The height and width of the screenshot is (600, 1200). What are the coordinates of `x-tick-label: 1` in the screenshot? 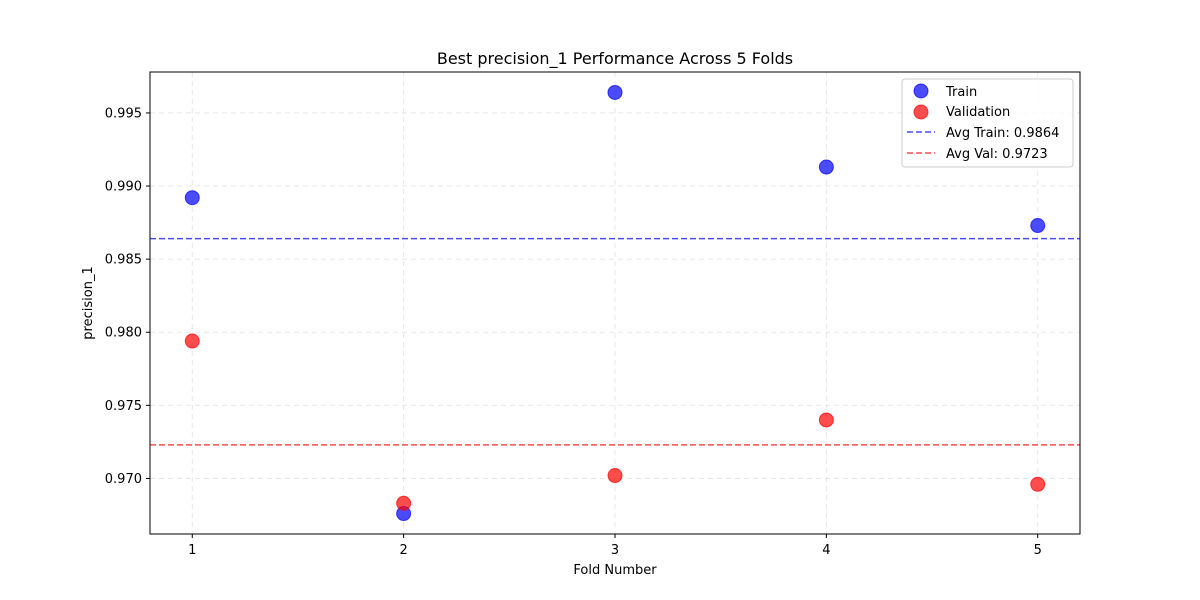 It's located at (192, 550).